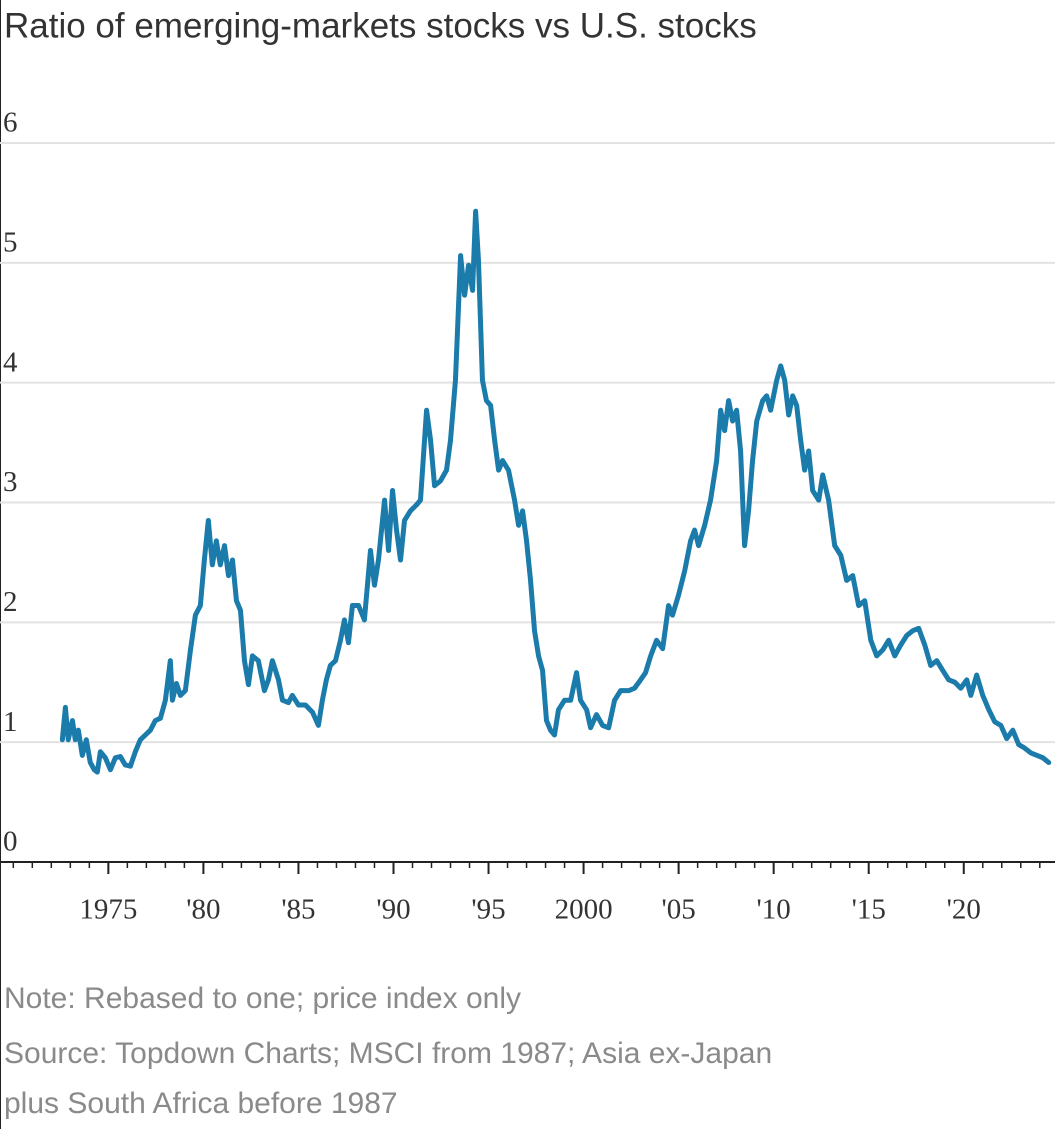  Describe the element at coordinates (774, 910) in the screenshot. I see `x-tick-label: '10` at that location.